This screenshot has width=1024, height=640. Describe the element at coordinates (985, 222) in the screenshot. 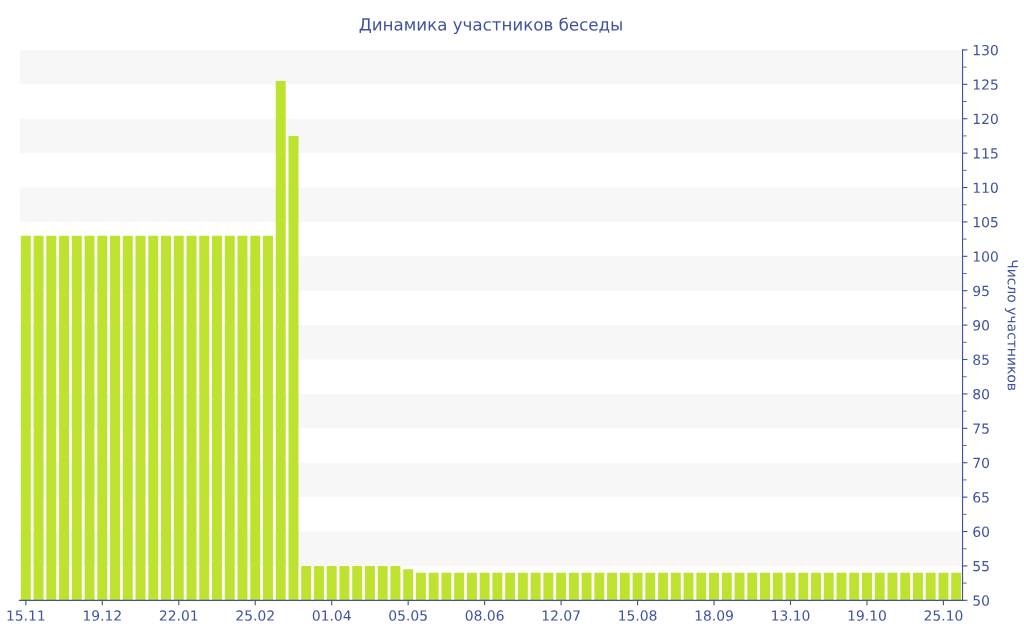

I see `y-tick-label: 105` at that location.